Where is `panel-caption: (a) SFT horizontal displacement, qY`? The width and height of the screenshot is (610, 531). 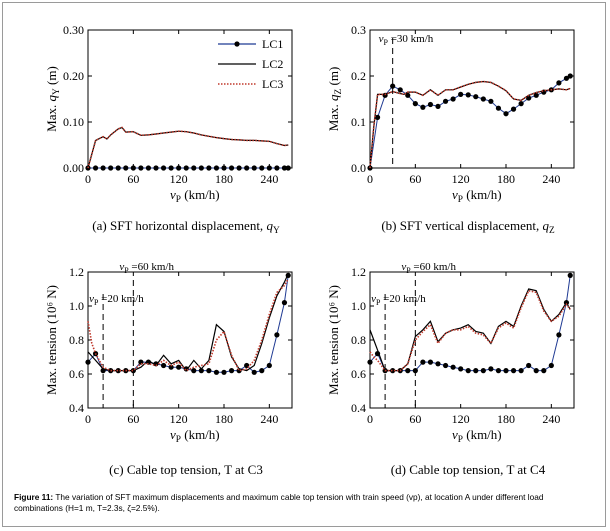 panel-caption: (a) SFT horizontal displacement, qY is located at coordinates (186, 227).